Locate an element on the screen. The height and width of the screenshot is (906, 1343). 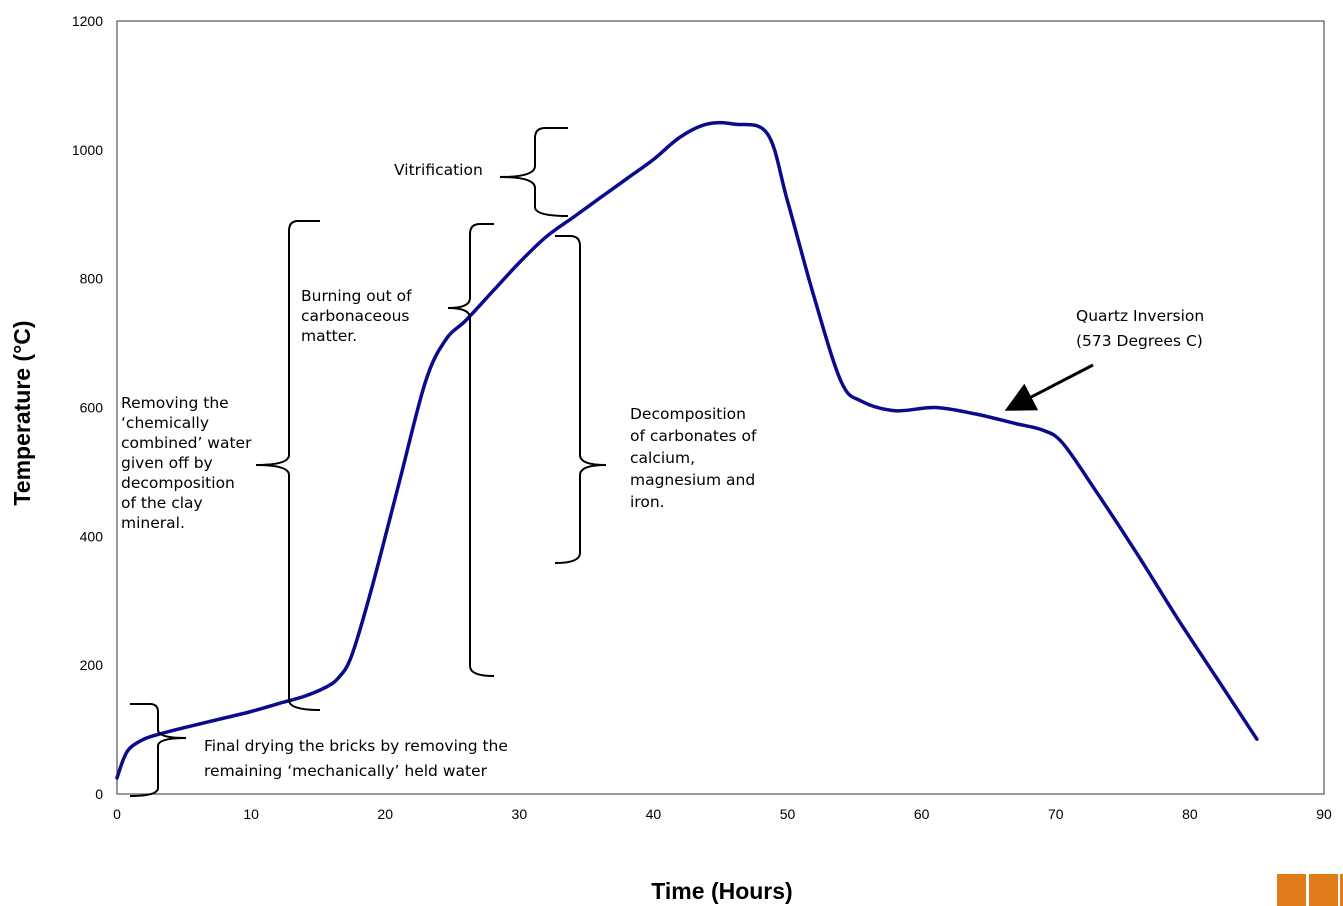
y-tick-label: 1000 is located at coordinates (87, 150).